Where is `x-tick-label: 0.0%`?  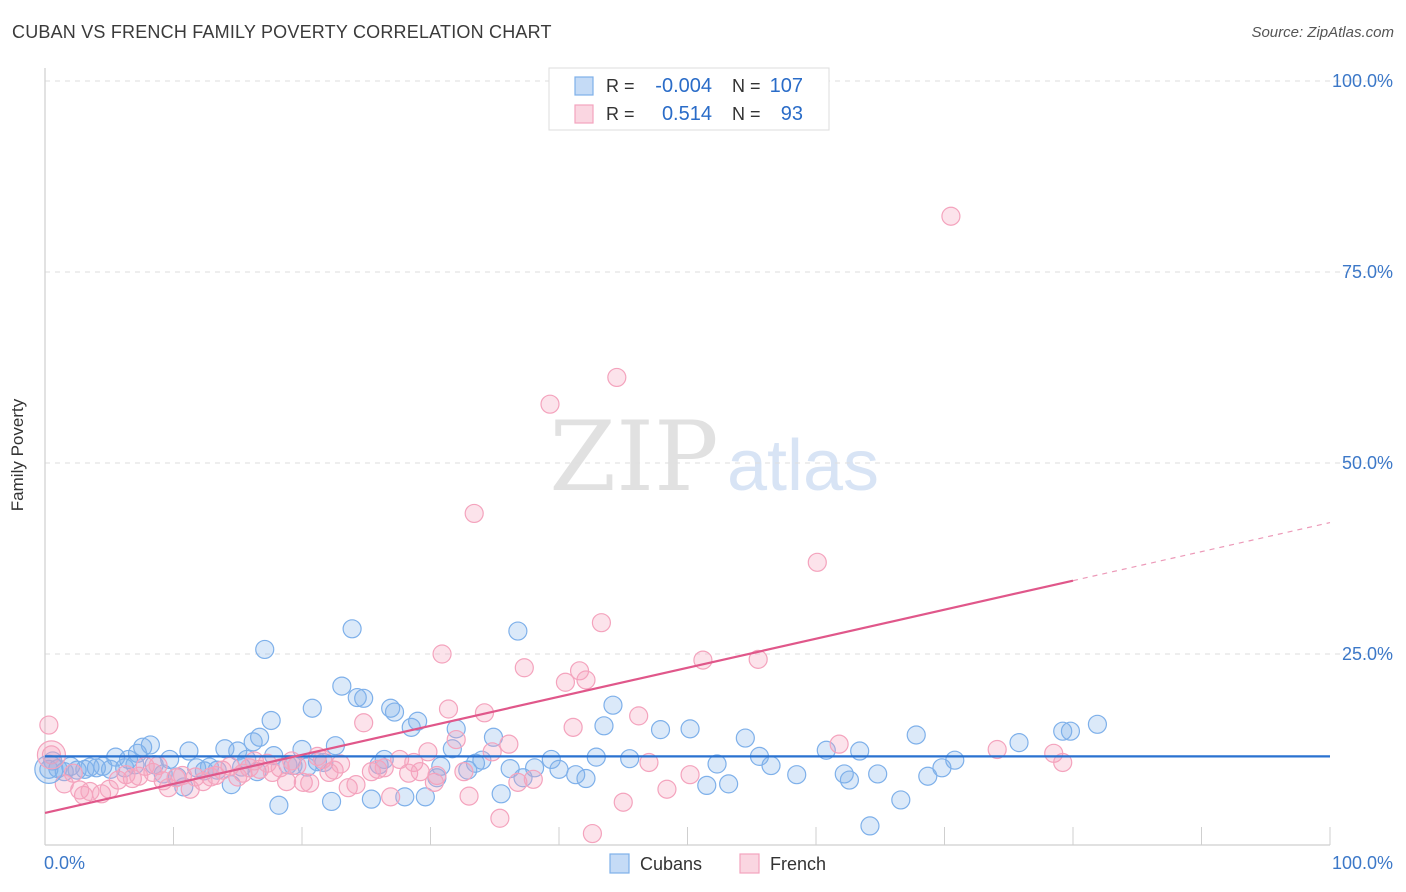
x-tick-label: 0.0% is located at coordinates (64, 863).